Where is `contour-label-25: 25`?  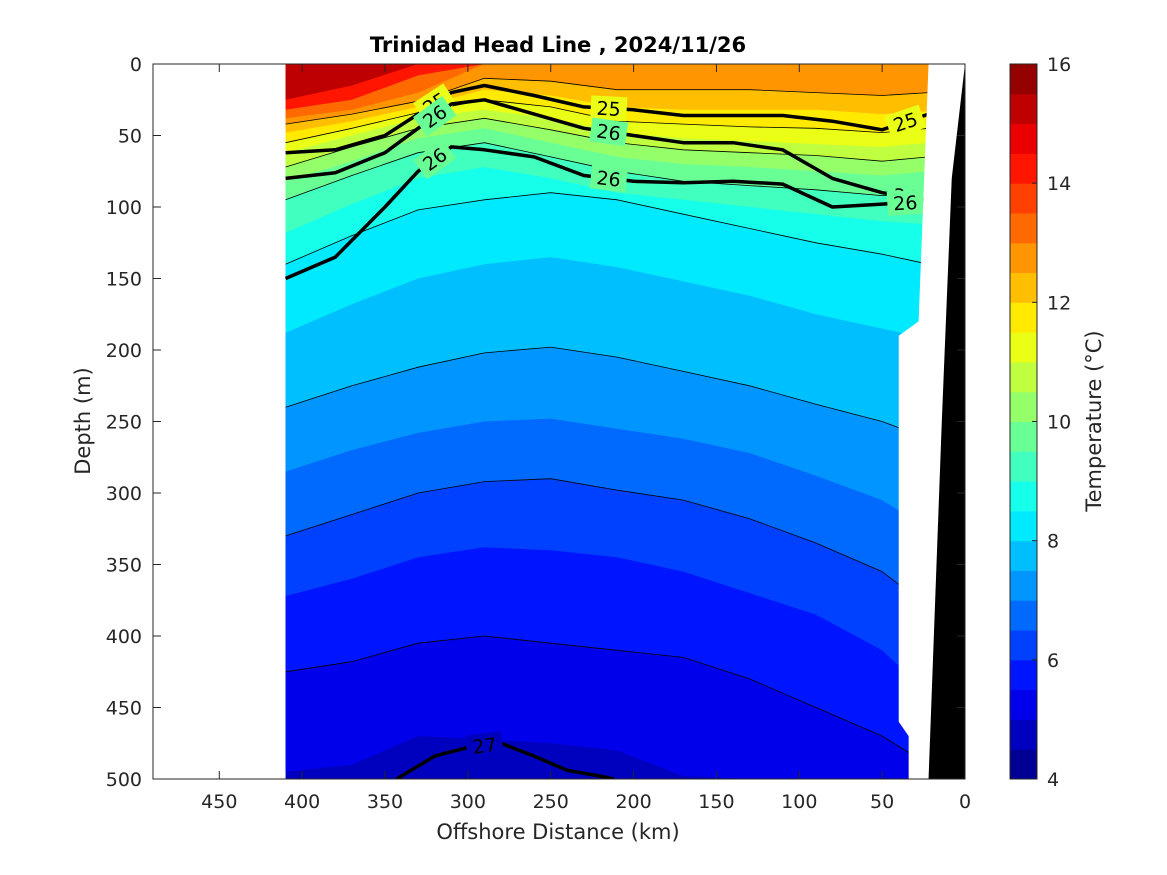
contour-label-25: 25 is located at coordinates (608, 109).